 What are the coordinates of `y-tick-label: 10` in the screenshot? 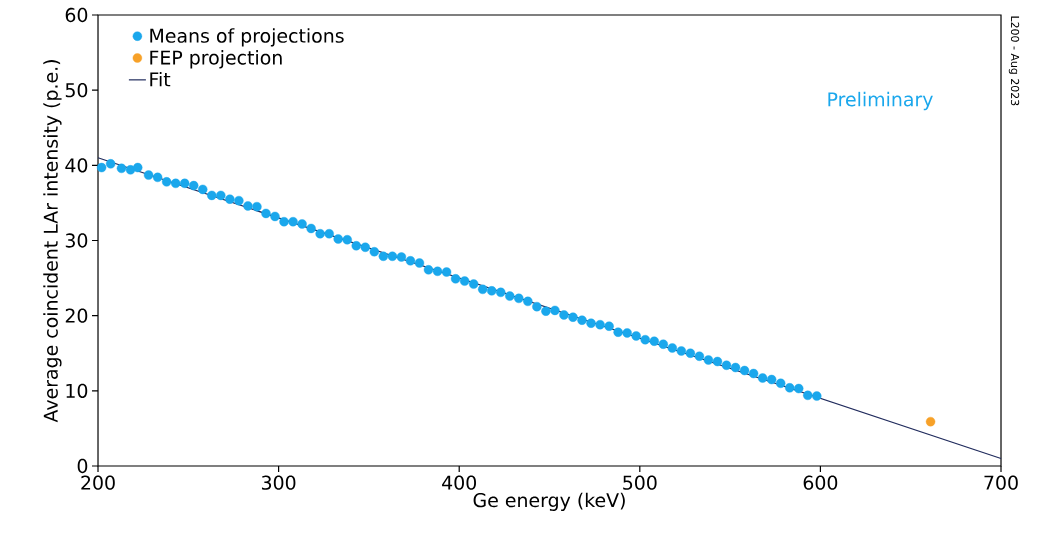 It's located at (77, 390).